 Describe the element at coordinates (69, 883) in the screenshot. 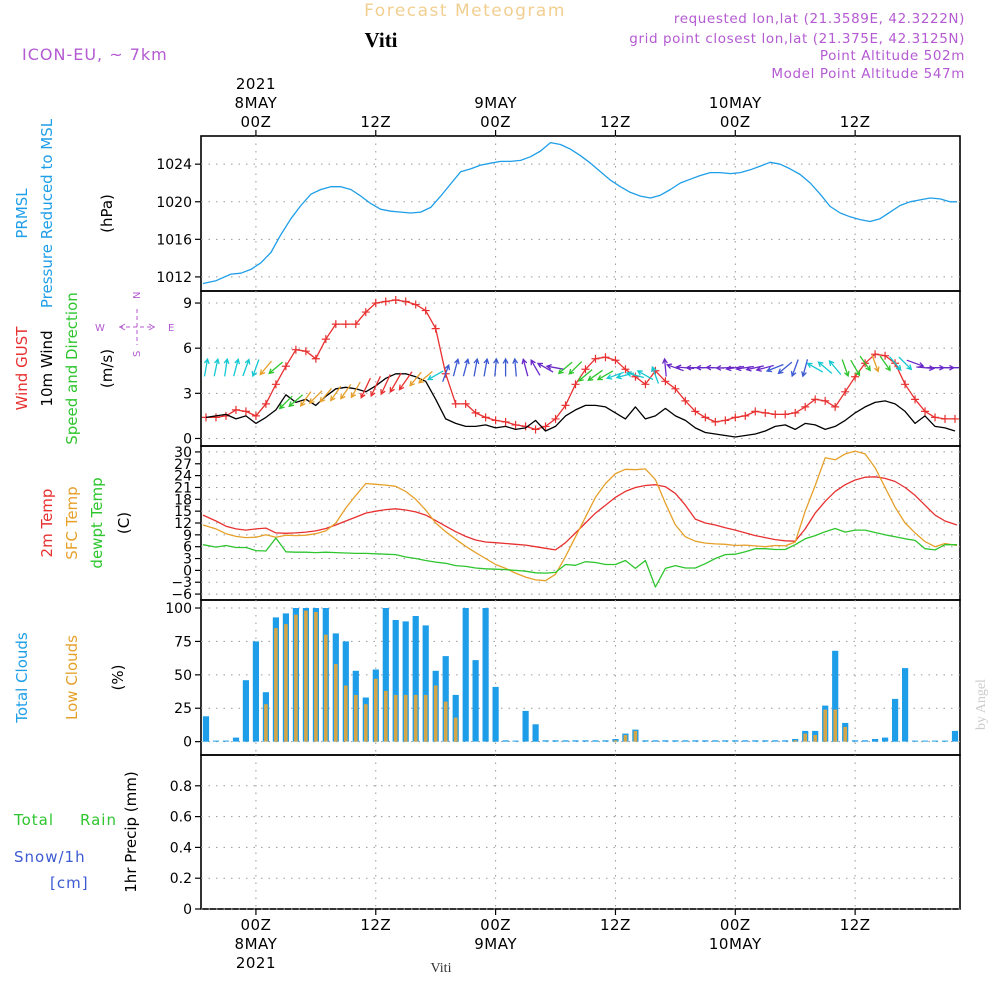

I see `label-snow-unit: [cm]` at that location.